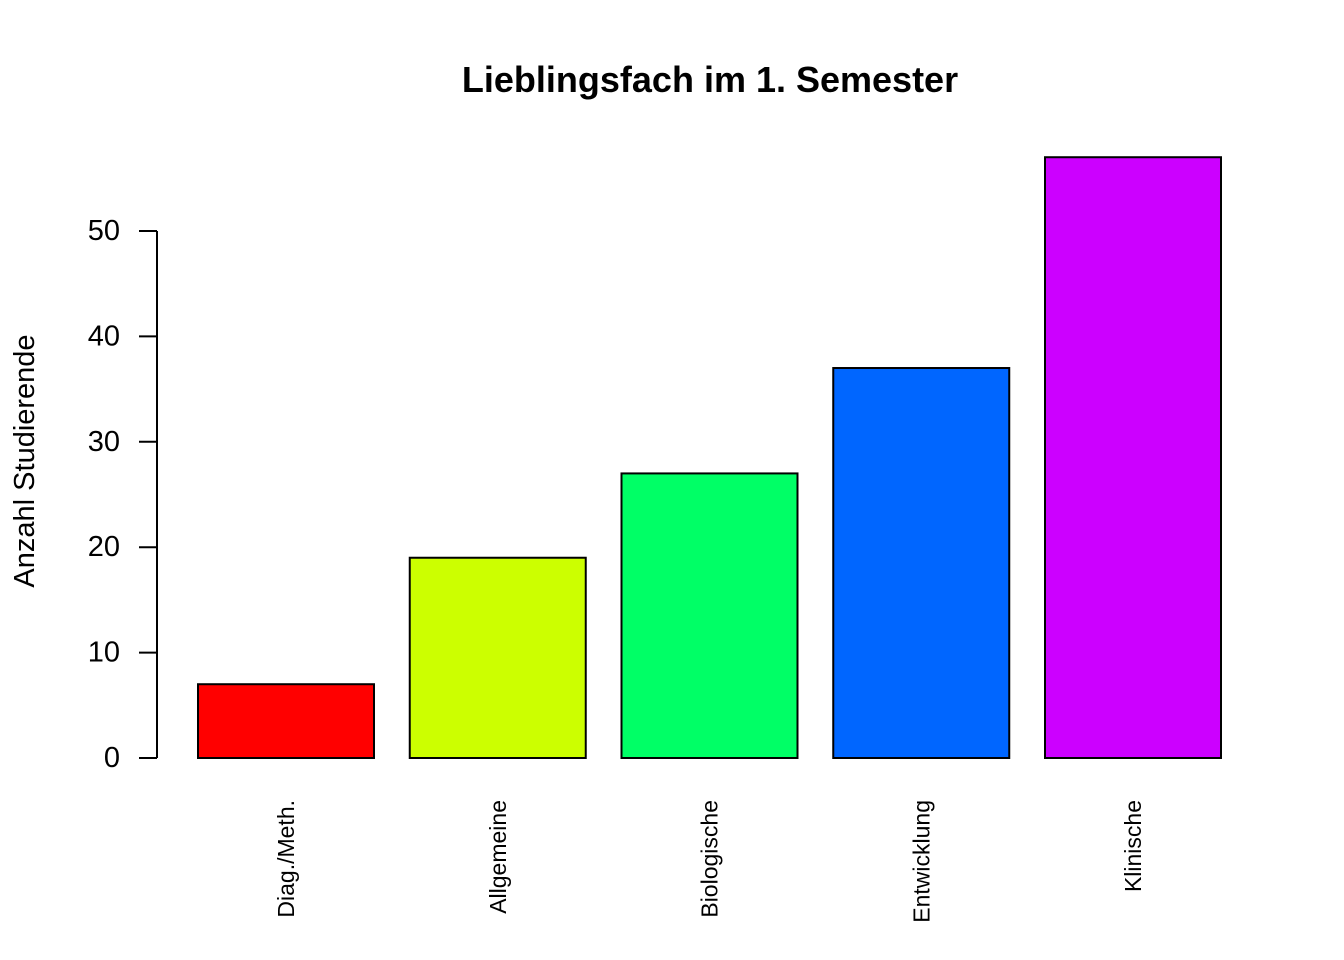  I want to click on x-tick-label: Entwicklung, so click(921, 861).